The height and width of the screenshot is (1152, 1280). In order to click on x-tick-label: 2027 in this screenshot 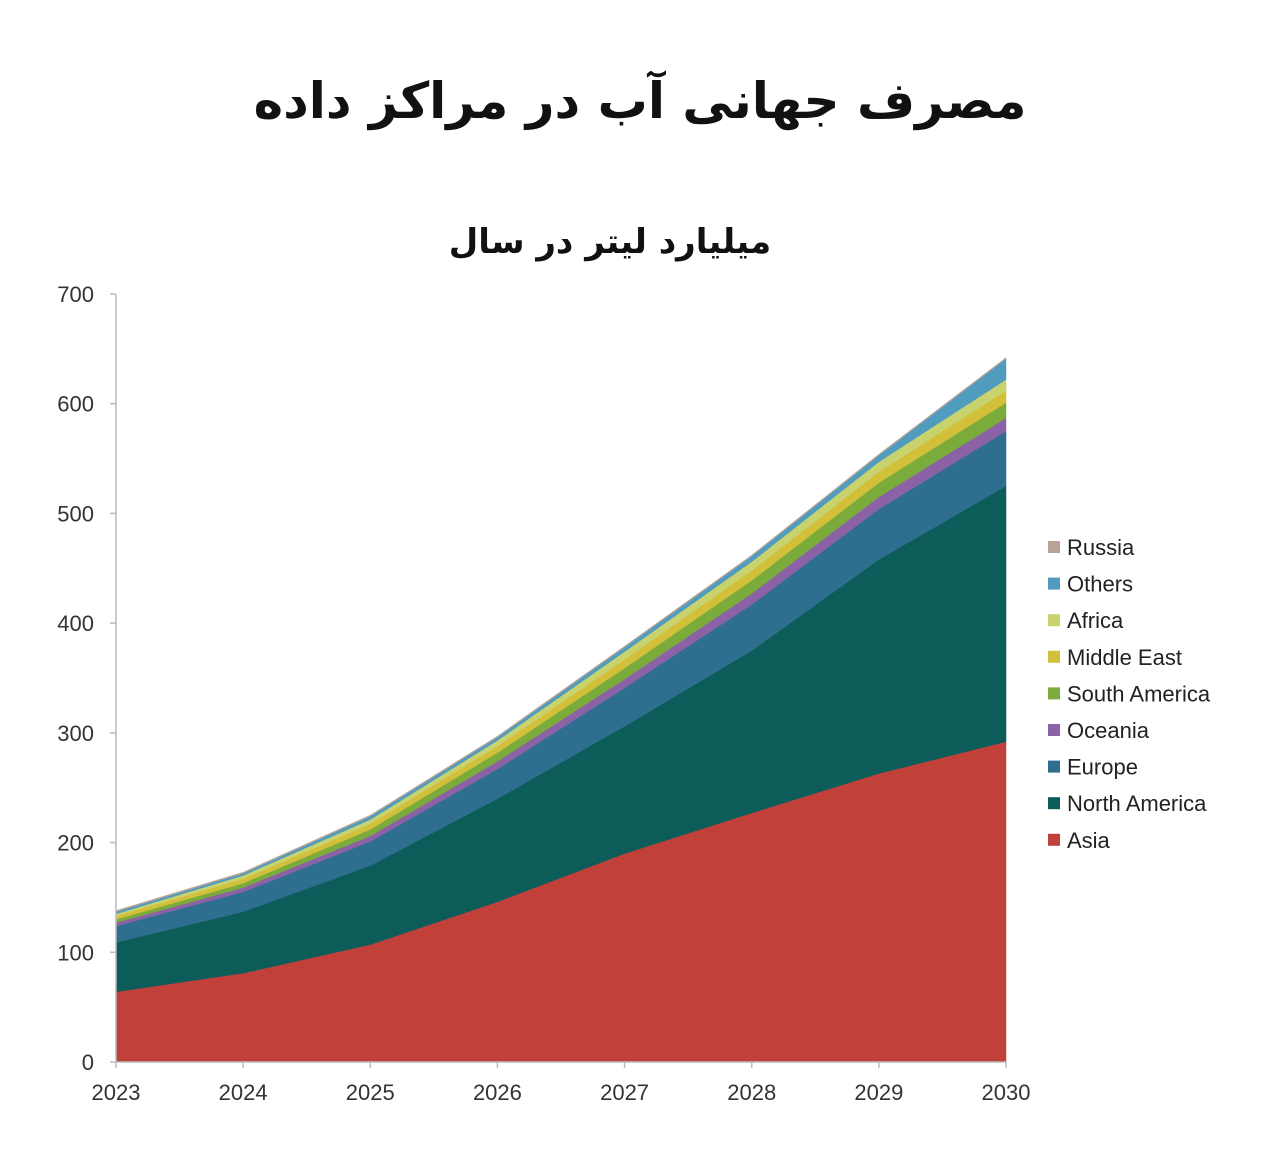, I will do `click(624, 1092)`.